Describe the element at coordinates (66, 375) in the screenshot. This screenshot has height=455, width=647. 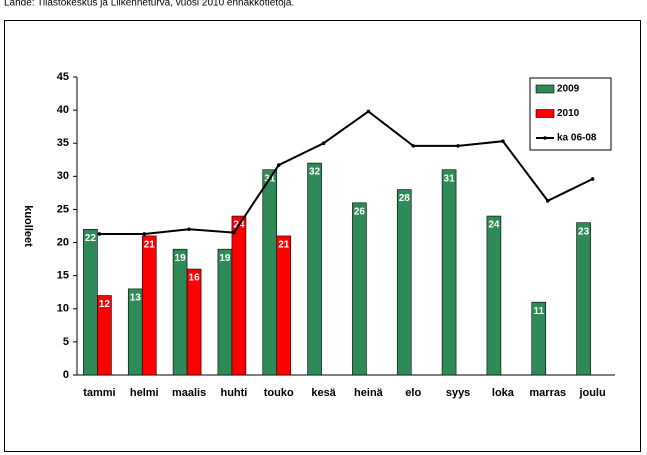
I see `y-tick-label: 0` at that location.